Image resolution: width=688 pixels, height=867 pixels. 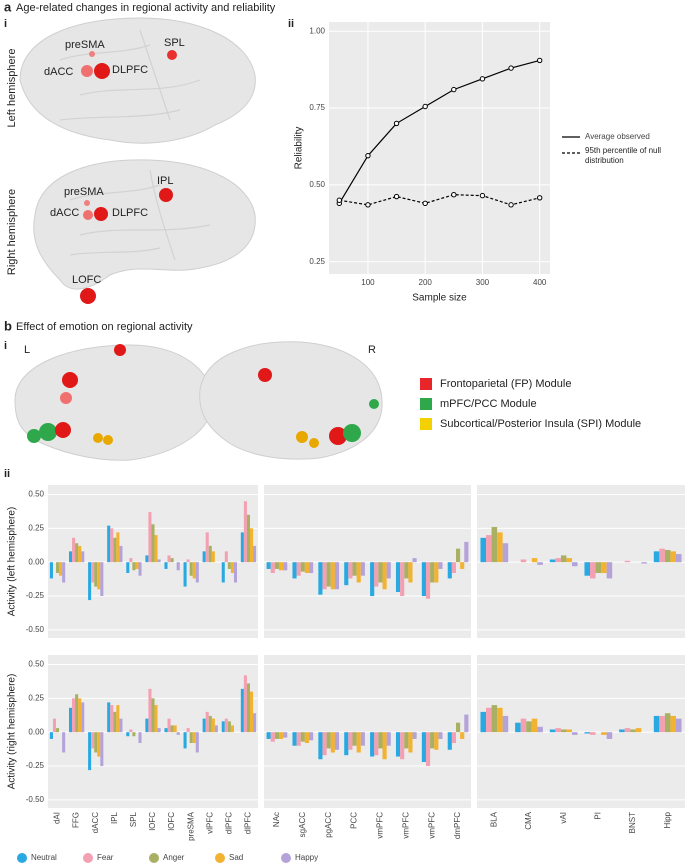 What do you see at coordinates (302, 825) in the screenshot?
I see `x-tick-label: sgACC` at bounding box center [302, 825].